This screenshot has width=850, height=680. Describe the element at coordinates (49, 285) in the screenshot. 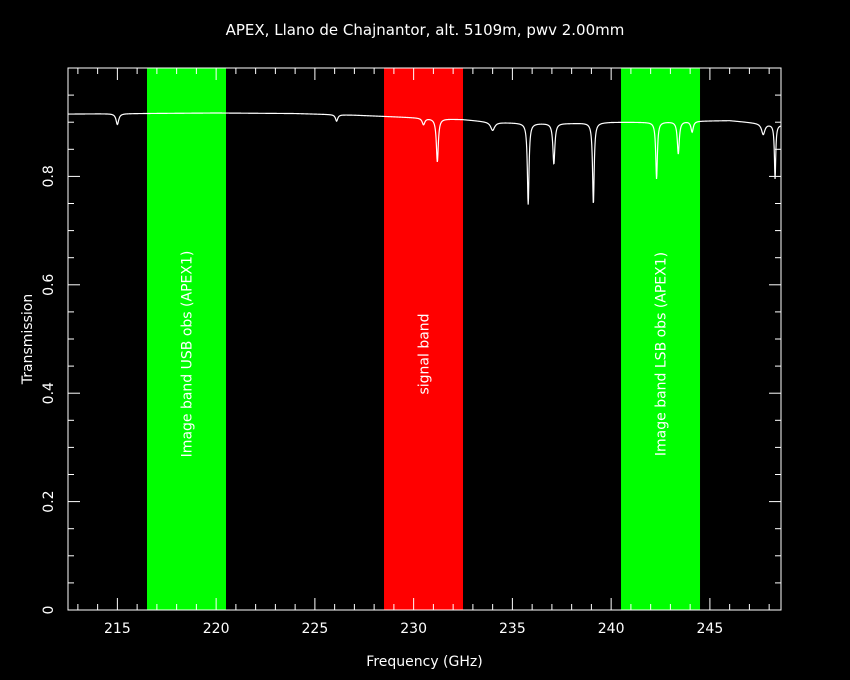

I see `y-tick-label: 0.6` at that location.